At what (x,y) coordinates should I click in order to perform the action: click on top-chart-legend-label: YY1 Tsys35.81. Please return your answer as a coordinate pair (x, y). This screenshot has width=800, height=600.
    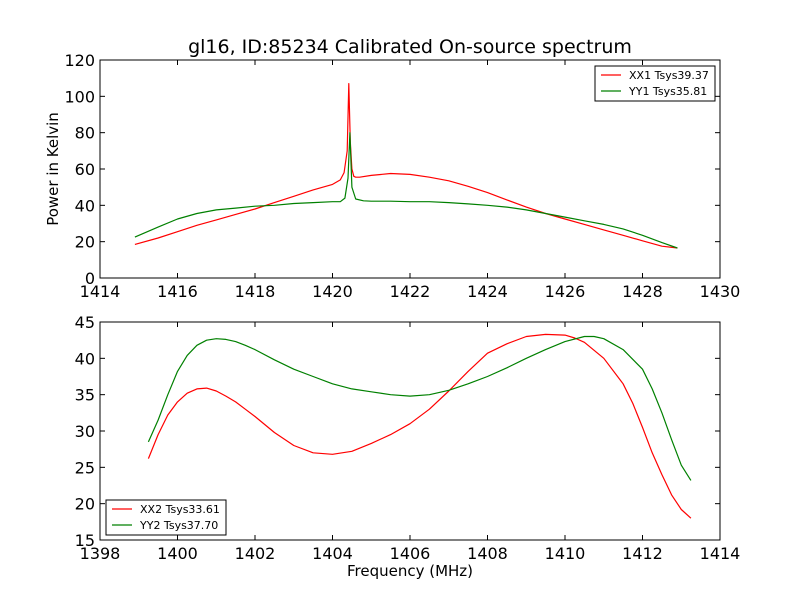
    Looking at the image, I should click on (667, 91).